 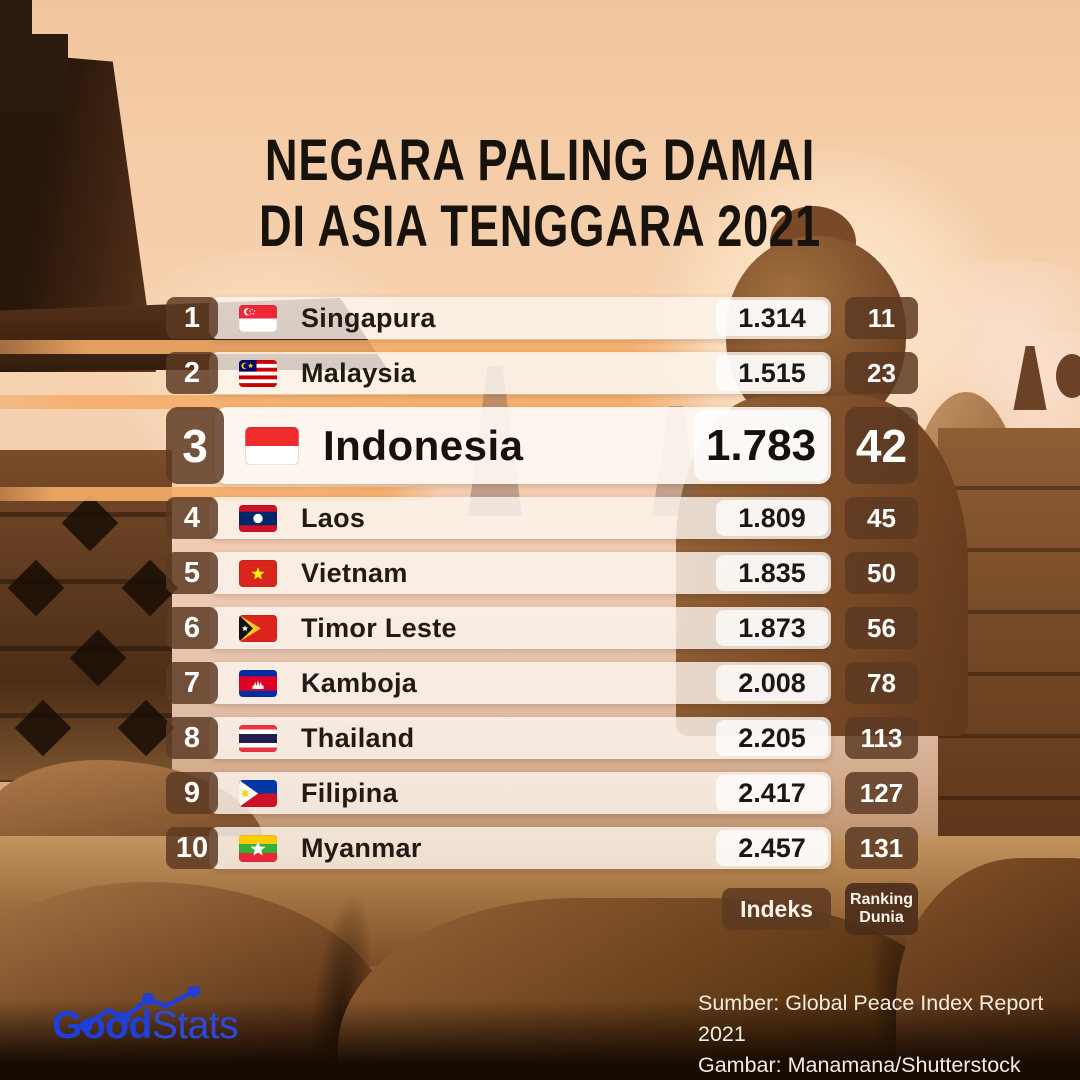 What do you see at coordinates (520, 373) in the screenshot?
I see `country-bar: Malaysia 1.515` at bounding box center [520, 373].